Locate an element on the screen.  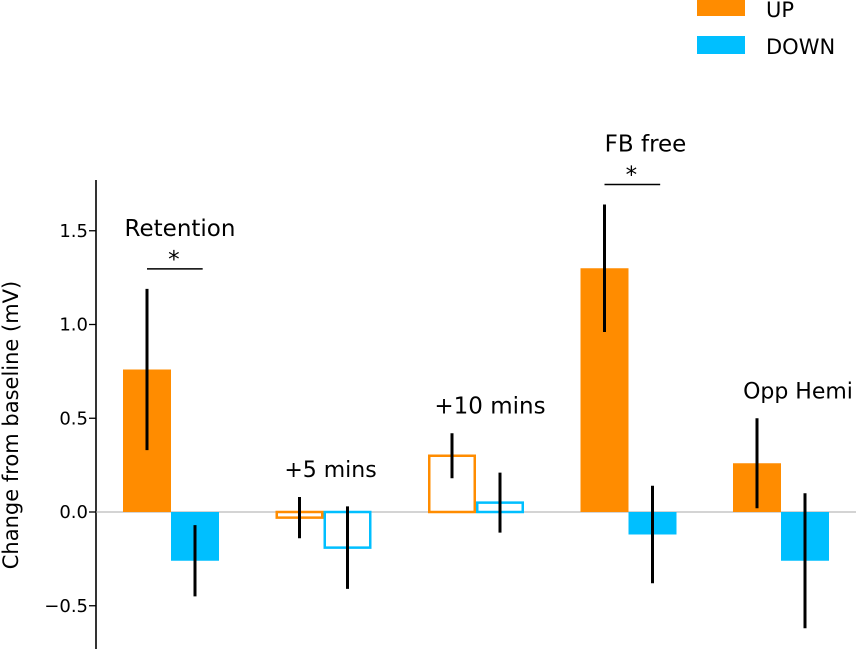
group-label: Opp Hemi is located at coordinates (798, 391).